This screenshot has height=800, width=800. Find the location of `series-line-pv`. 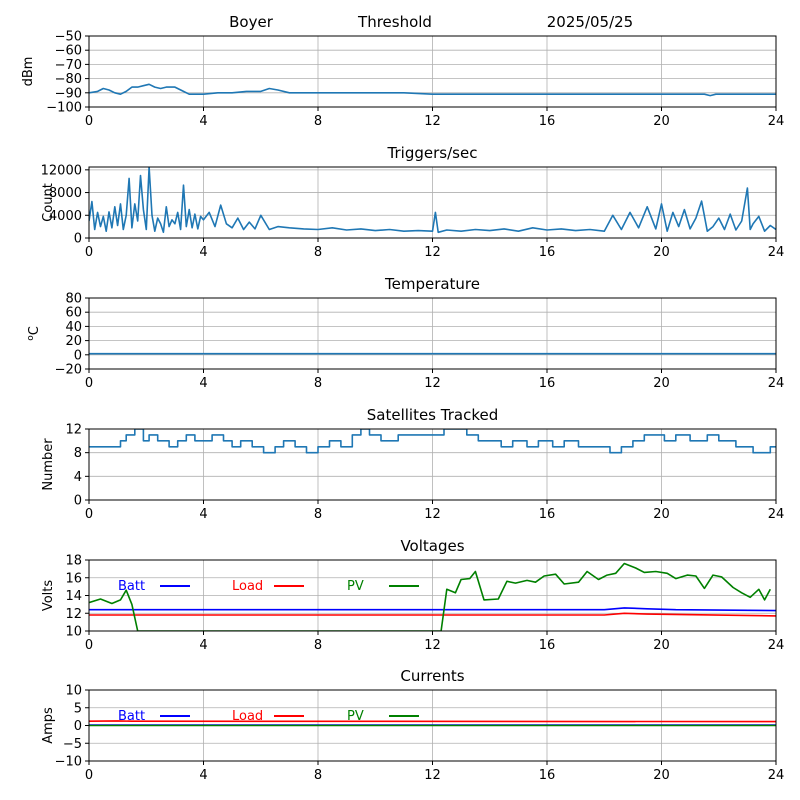

series-line-pv is located at coordinates (430, 596).